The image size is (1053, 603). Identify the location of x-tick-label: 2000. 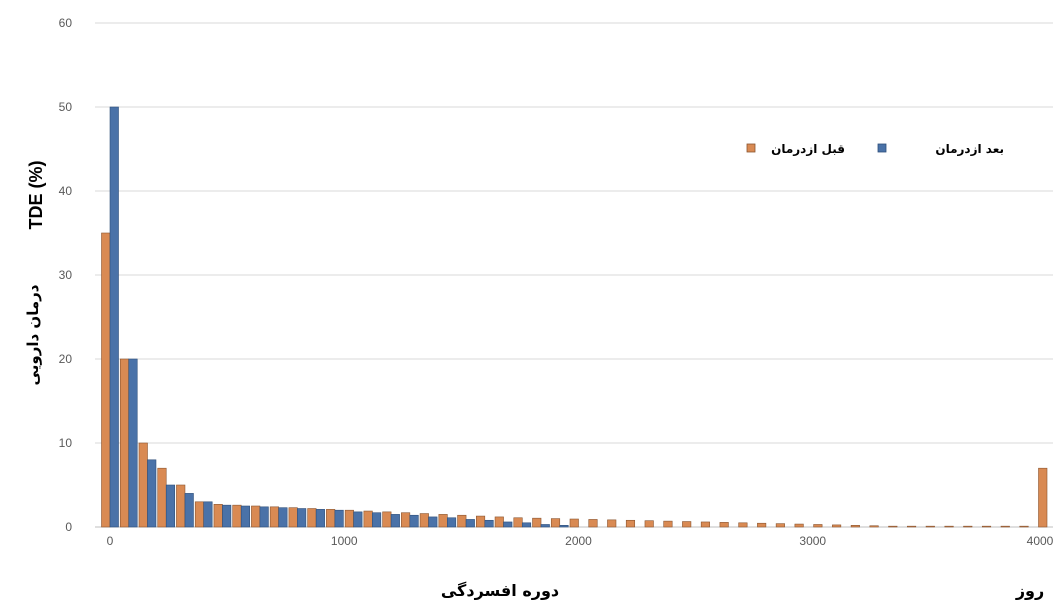
(578, 541).